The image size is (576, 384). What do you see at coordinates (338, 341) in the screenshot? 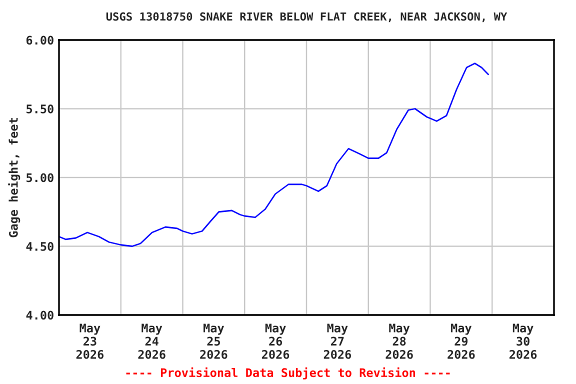
I see `x-tick-label: May 27 2026` at bounding box center [338, 341].